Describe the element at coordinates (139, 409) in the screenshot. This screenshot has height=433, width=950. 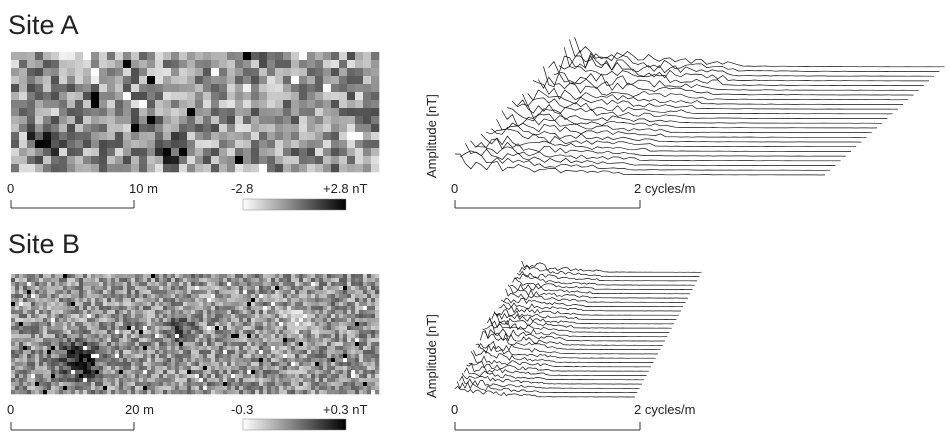
I see `site-b-scale-end: 20 m` at that location.